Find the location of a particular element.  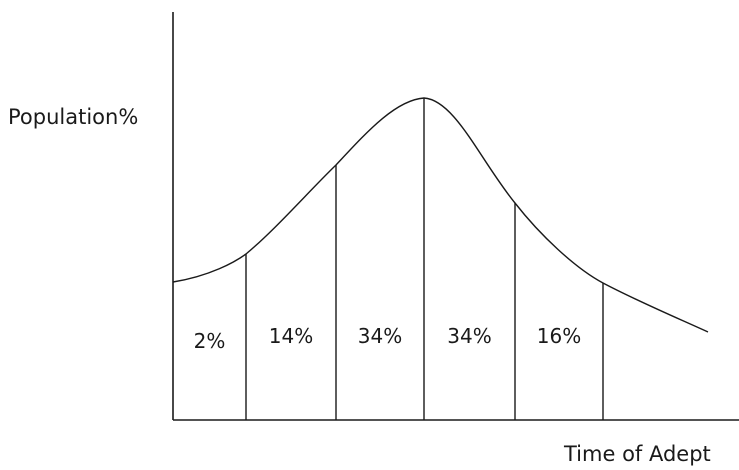

segment-label-2: 14% is located at coordinates (291, 336).